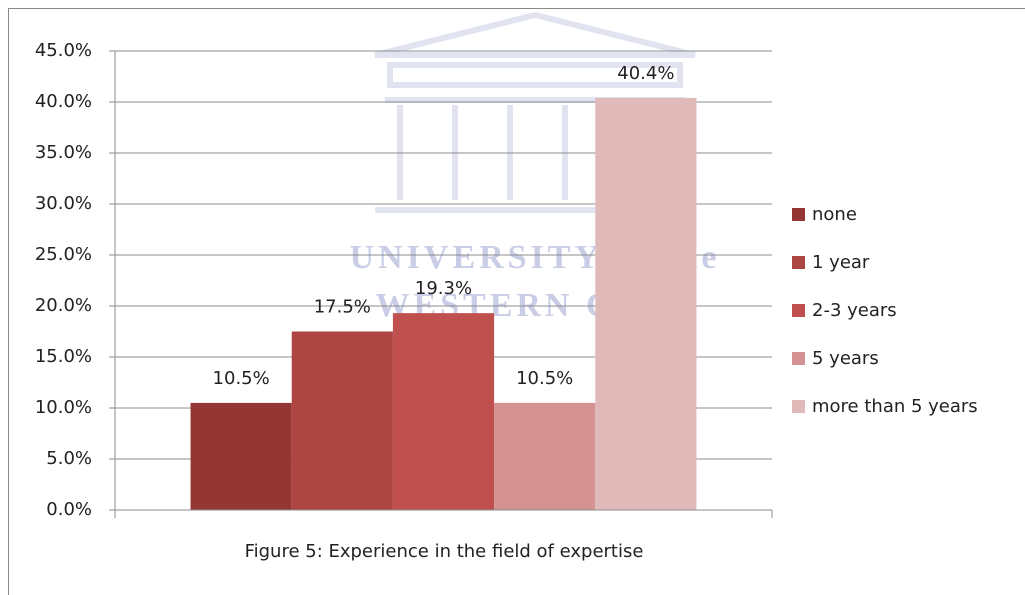  What do you see at coordinates (63, 203) in the screenshot?
I see `y-tick-label: 30.0%` at bounding box center [63, 203].